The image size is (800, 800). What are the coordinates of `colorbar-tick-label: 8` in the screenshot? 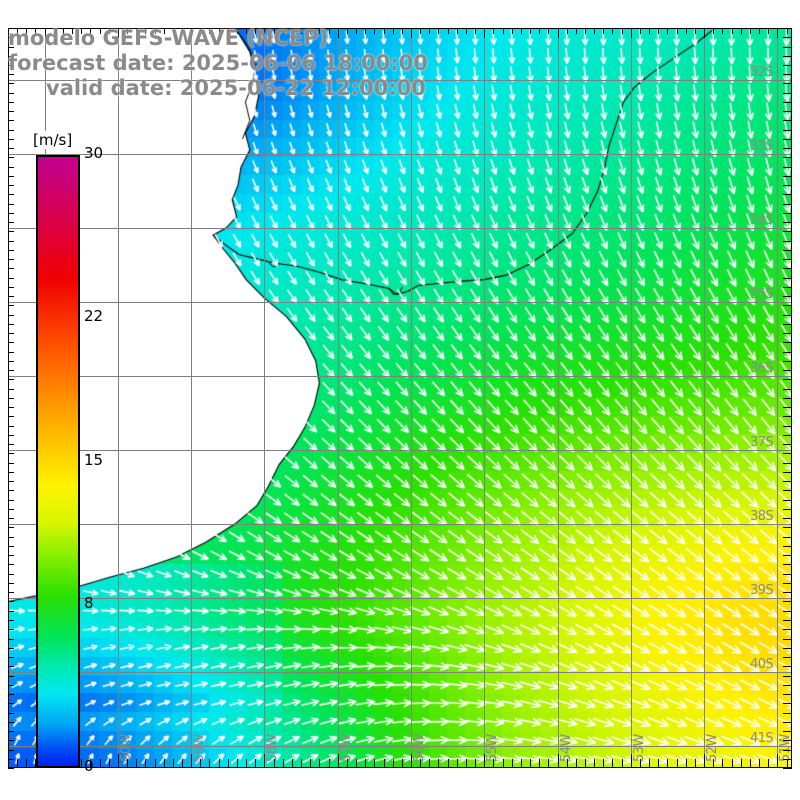 It's located at (89, 602).